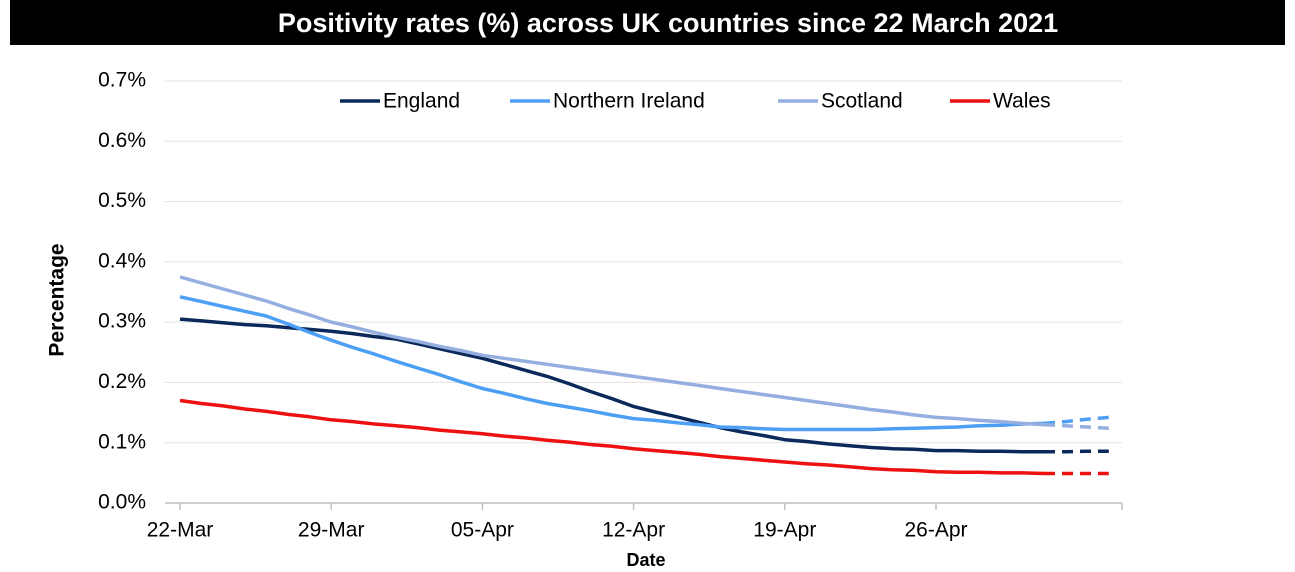 The height and width of the screenshot is (572, 1295). What do you see at coordinates (122, 381) in the screenshot?
I see `y-tick-label: 0.2%` at bounding box center [122, 381].